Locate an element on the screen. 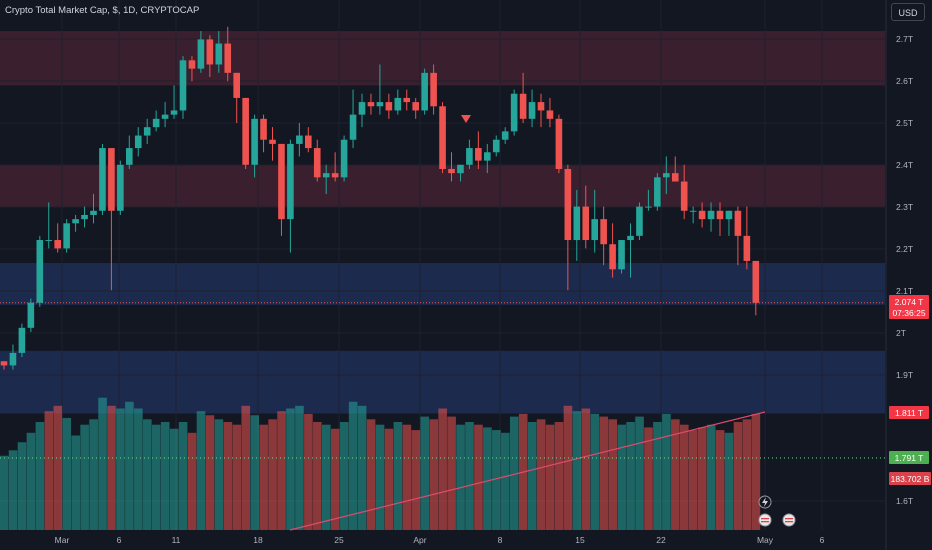 The height and width of the screenshot is (550, 932). flag-stripe is located at coordinates (789, 519).